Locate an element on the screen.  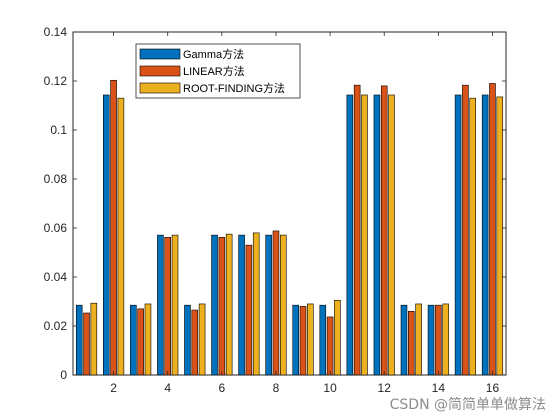
x-tick-label: 14 is located at coordinates (439, 388).